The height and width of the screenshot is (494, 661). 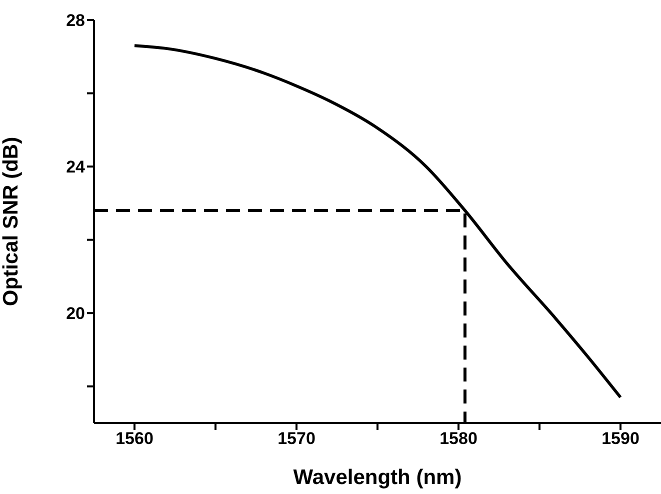 I want to click on x-axis-title: Wavelength (nm), so click(x=377, y=477).